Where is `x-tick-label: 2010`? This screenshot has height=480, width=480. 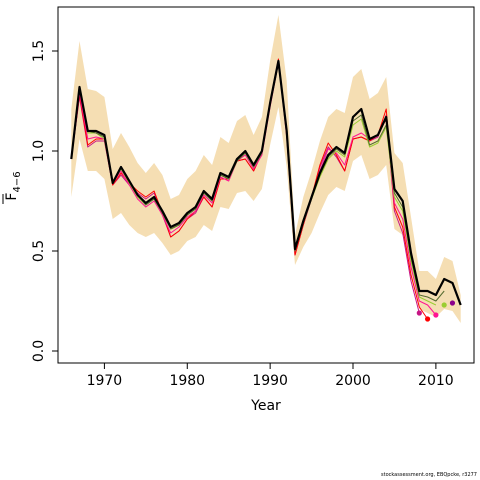
x-tick-label: 2010 is located at coordinates (436, 381).